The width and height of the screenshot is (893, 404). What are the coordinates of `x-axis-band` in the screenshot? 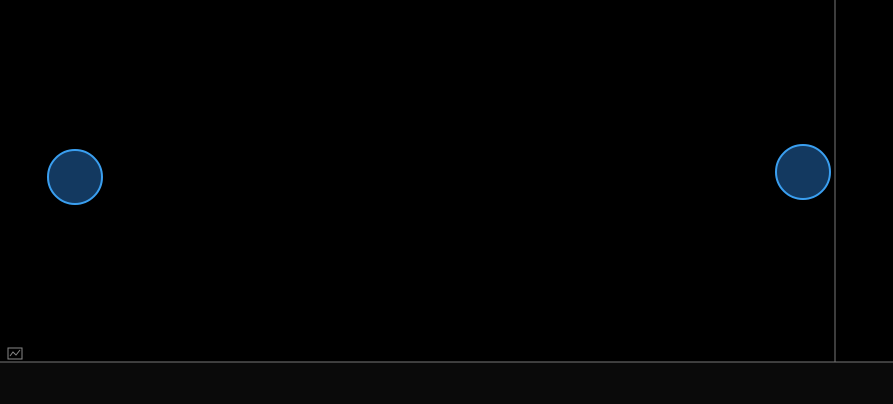 It's located at (446, 383).